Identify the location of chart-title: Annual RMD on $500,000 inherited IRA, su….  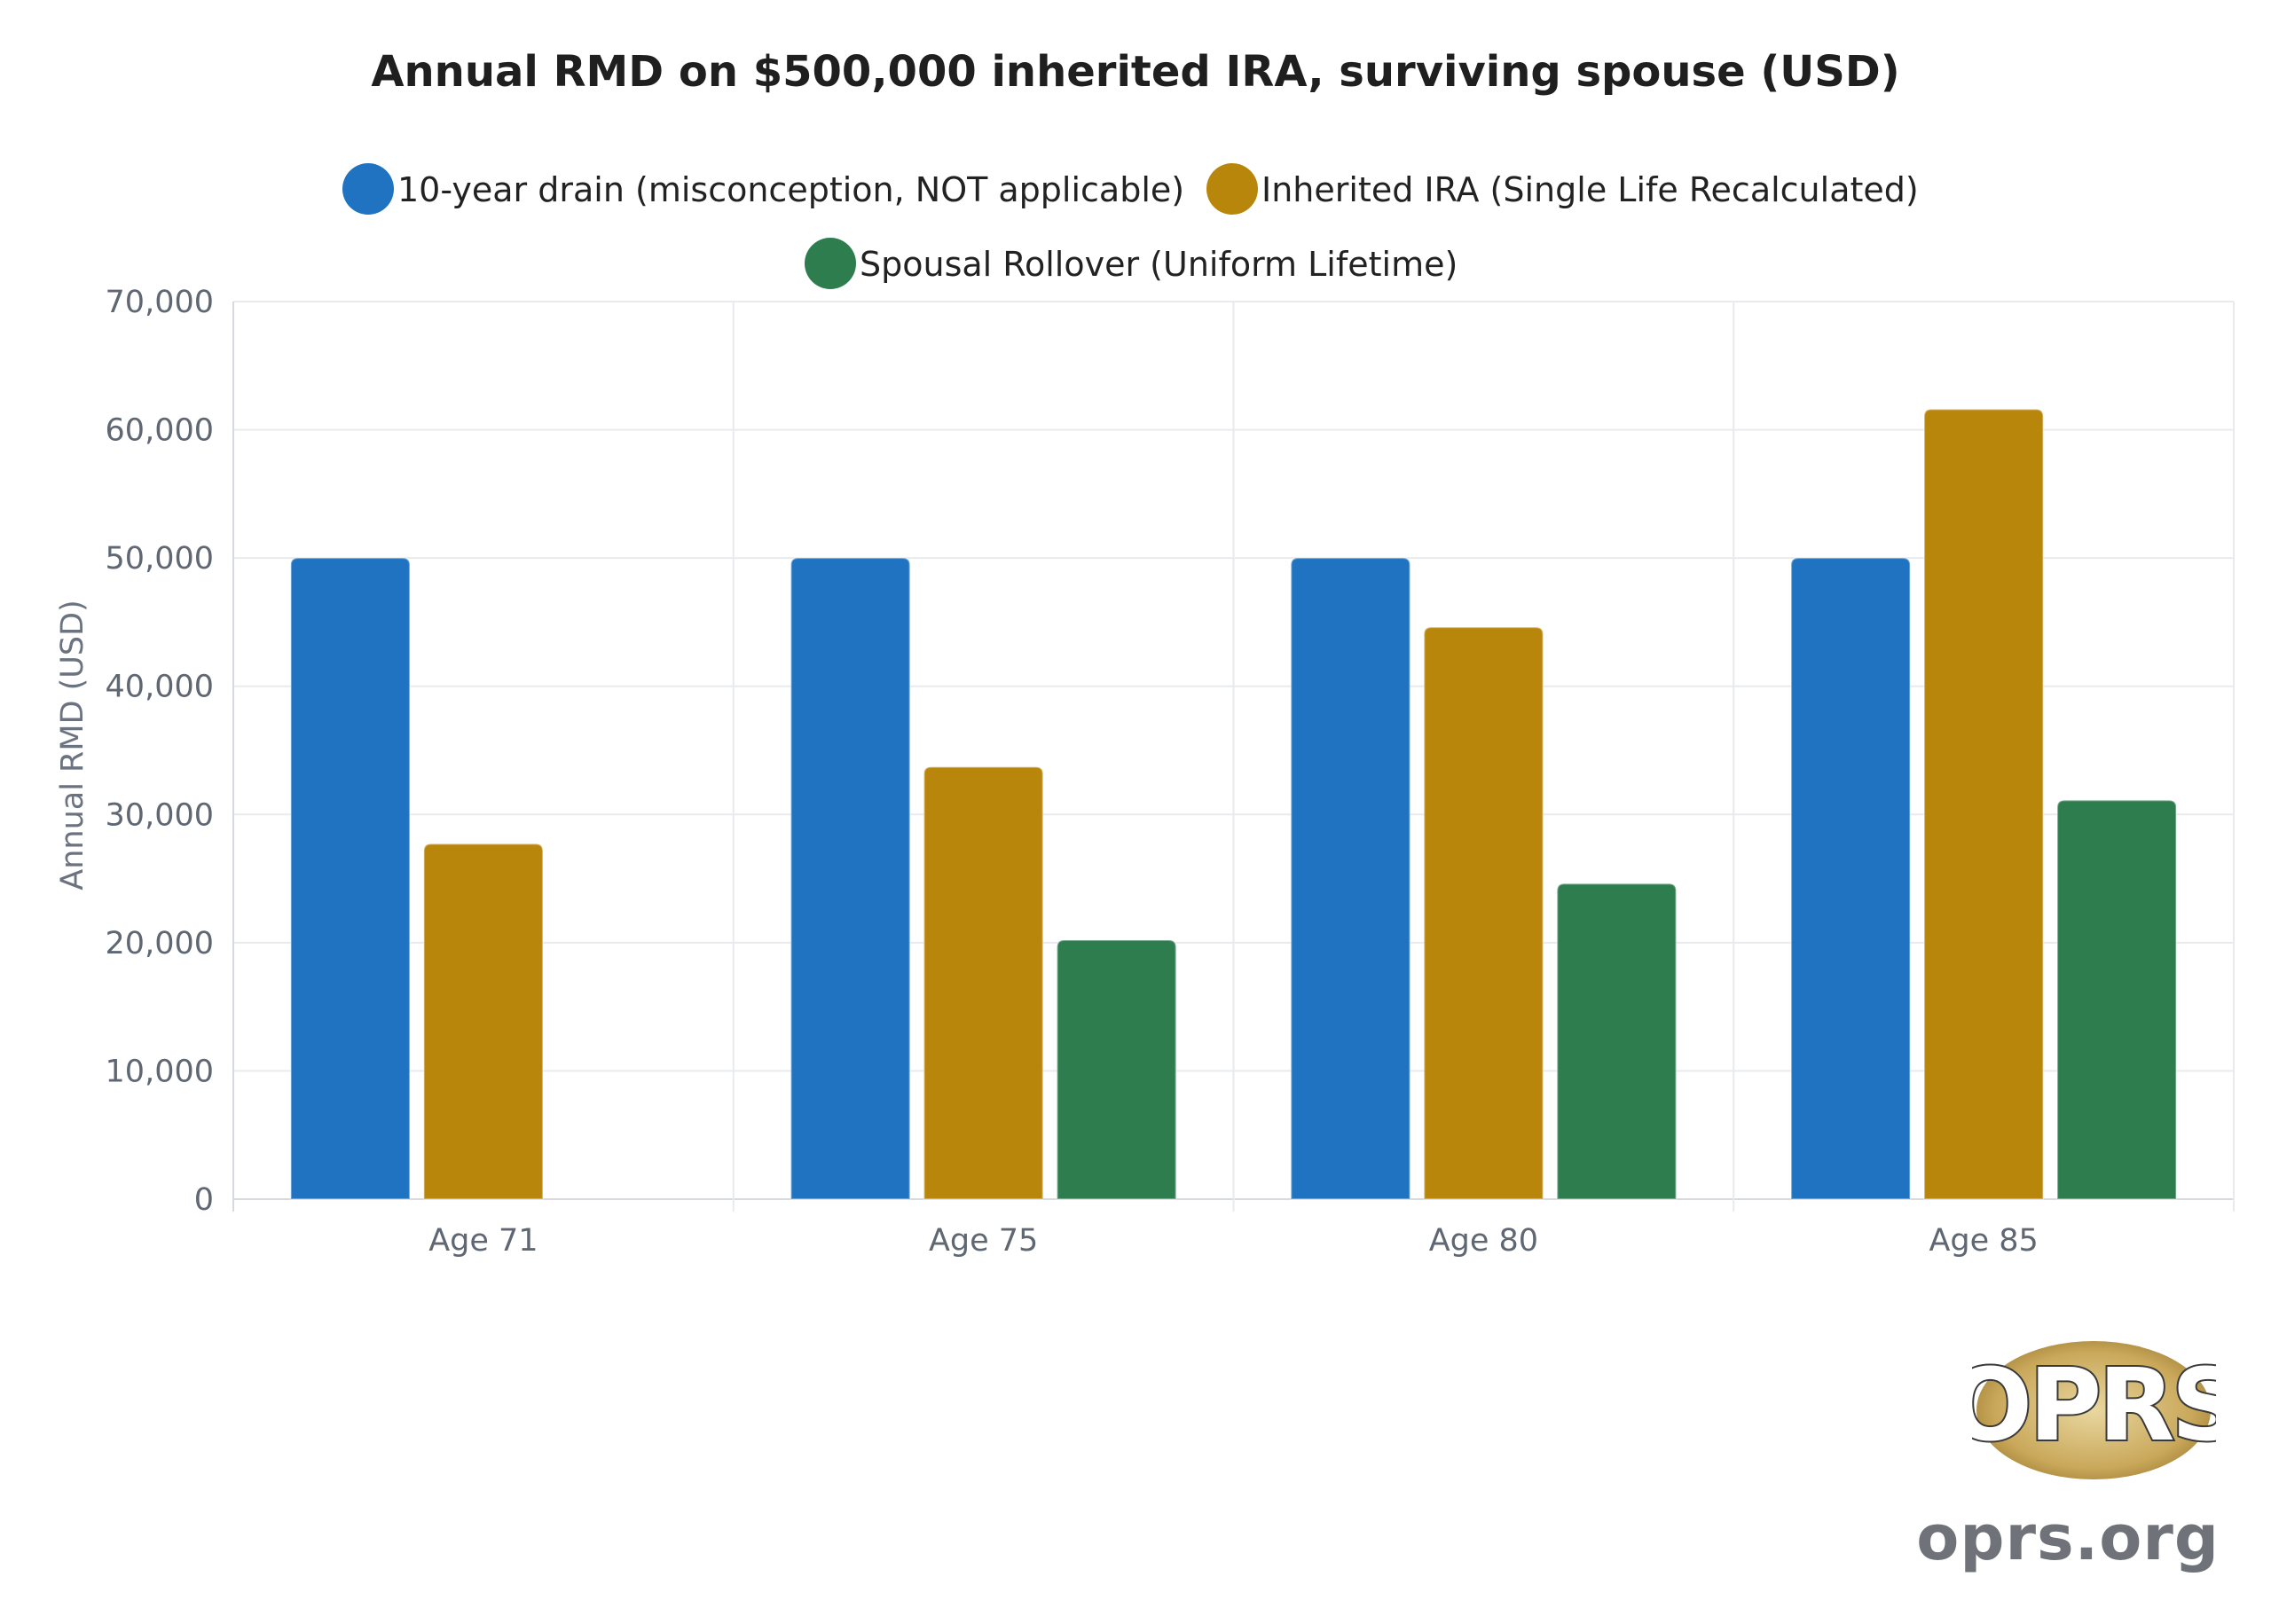
(1135, 72).